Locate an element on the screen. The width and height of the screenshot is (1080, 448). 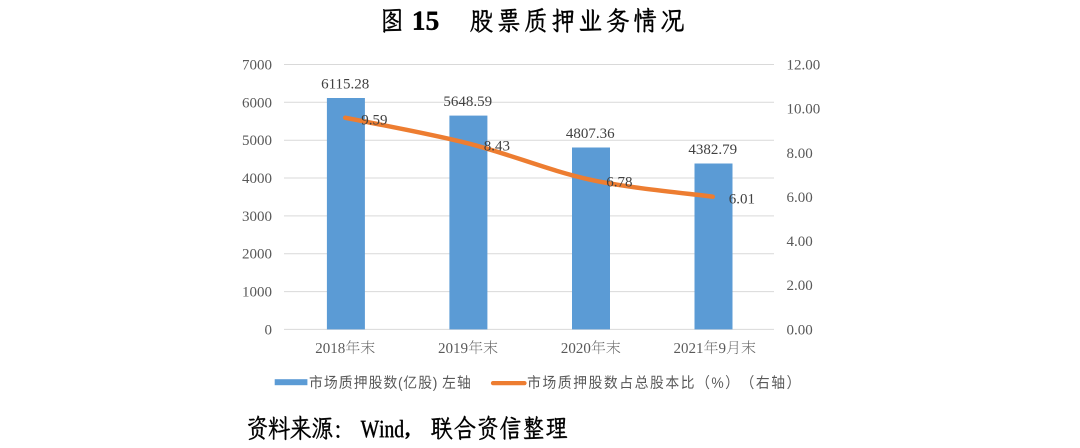
svg-text: 7000 is located at coordinates (257, 66).